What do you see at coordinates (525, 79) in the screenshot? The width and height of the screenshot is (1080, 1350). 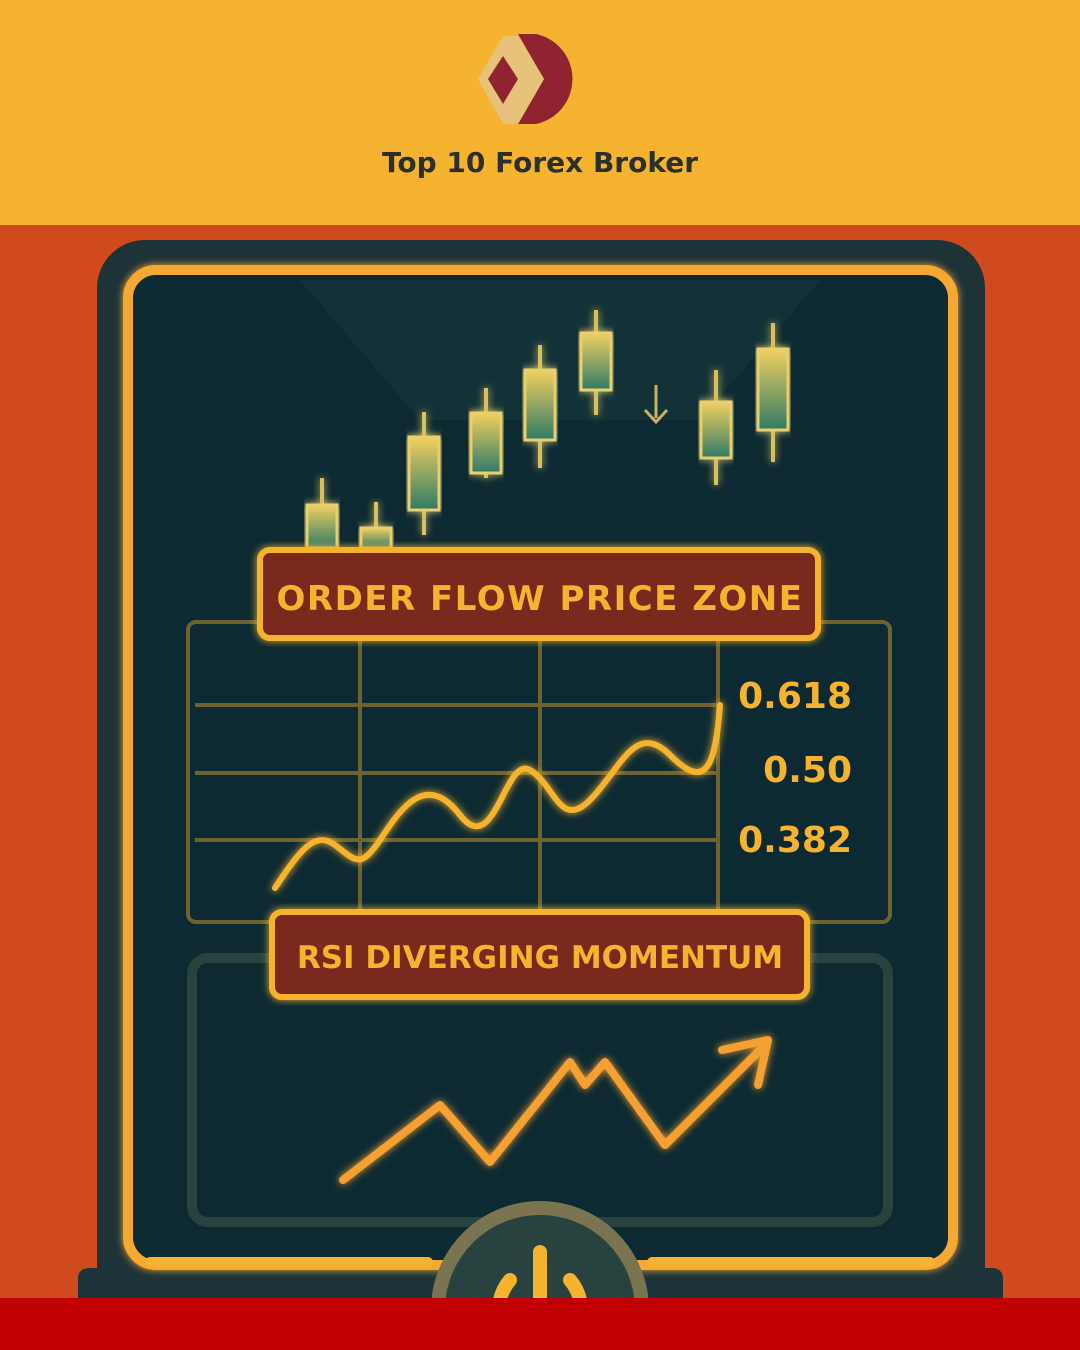 I see `diamond-d-logo` at bounding box center [525, 79].